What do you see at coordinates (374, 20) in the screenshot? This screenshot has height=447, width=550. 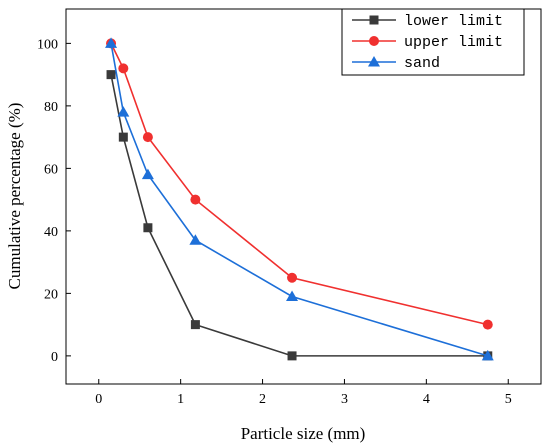 I see `legend-marker-lower-limit` at bounding box center [374, 20].